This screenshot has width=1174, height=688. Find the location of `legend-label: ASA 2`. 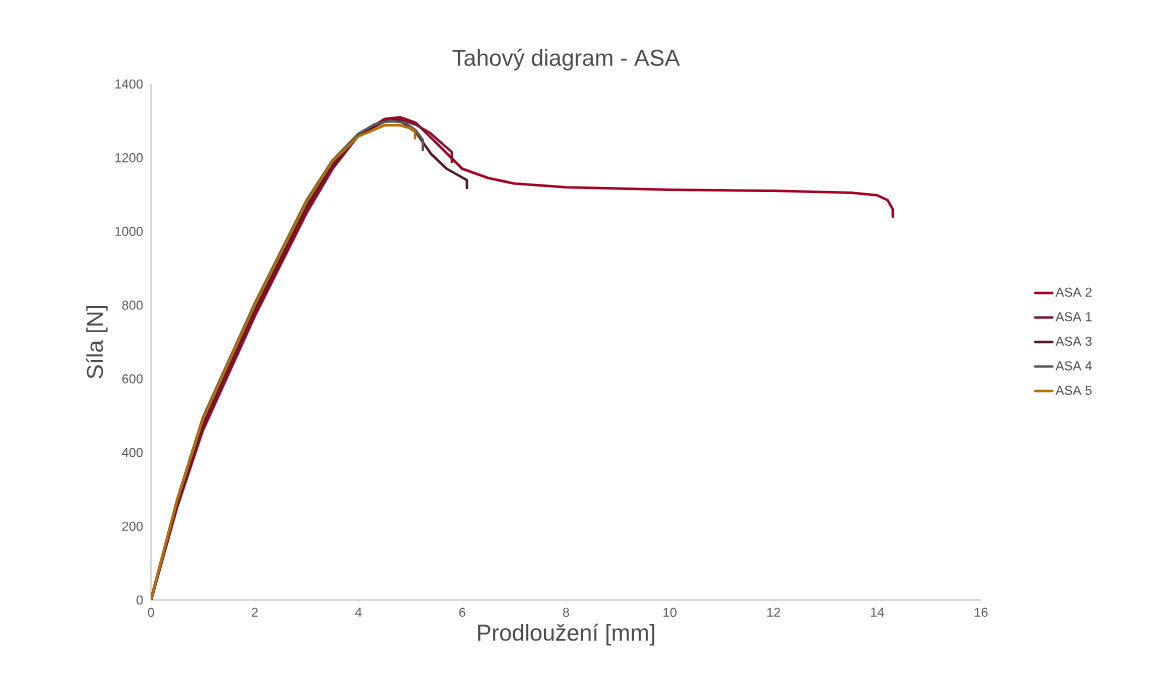

legend-label: ASA 2 is located at coordinates (1073, 292).